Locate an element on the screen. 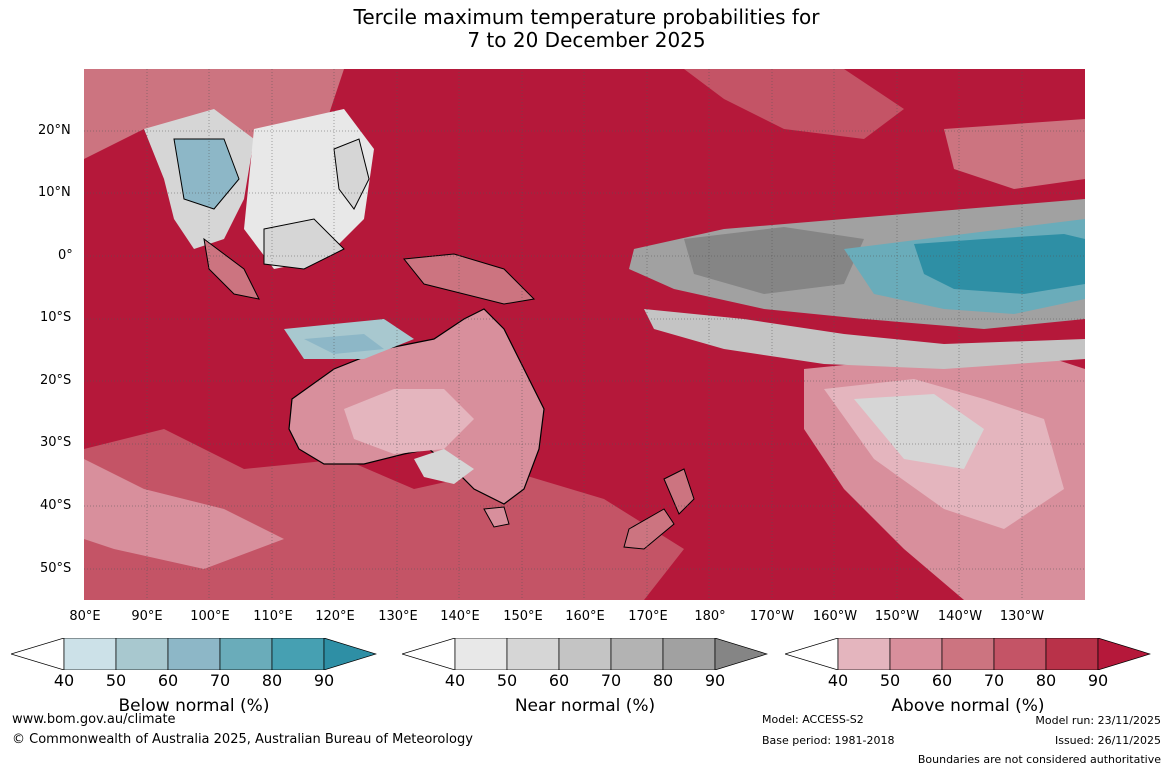  cb-above-tick-60: 60 is located at coordinates (942, 680).